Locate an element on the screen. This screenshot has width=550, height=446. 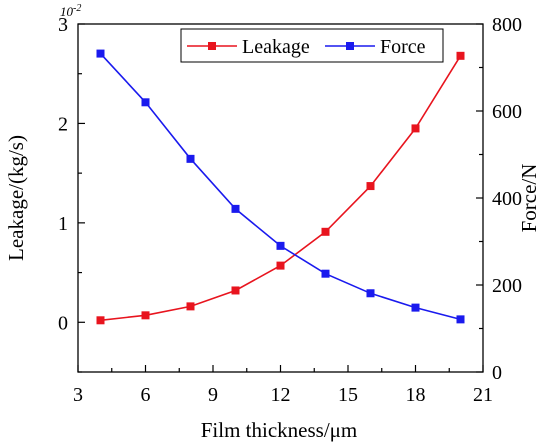
leakage-legend-label: Leakage is located at coordinates (276, 47).